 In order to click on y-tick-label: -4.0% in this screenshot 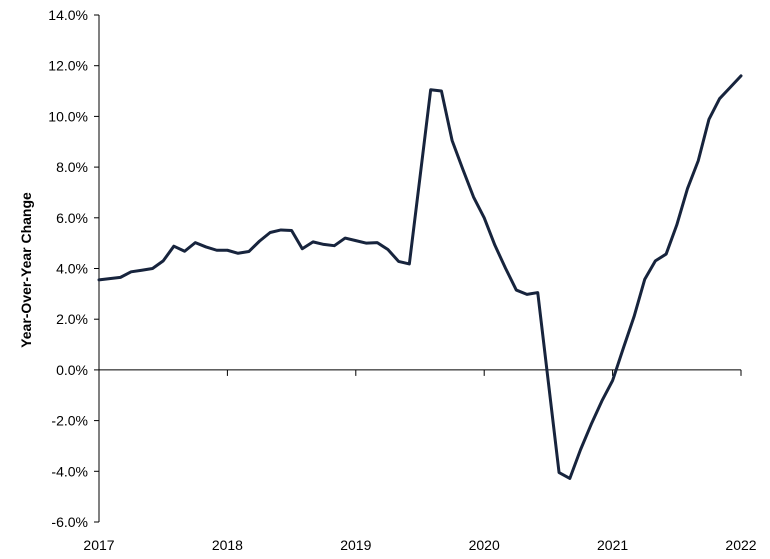, I will do `click(69, 471)`.